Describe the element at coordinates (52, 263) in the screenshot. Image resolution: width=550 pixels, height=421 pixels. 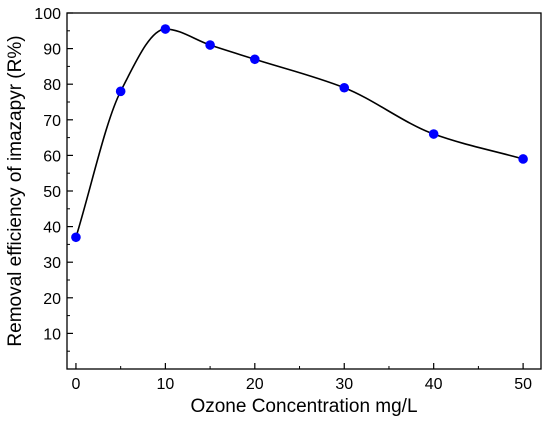
I see `y-tick-label: 30` at that location.